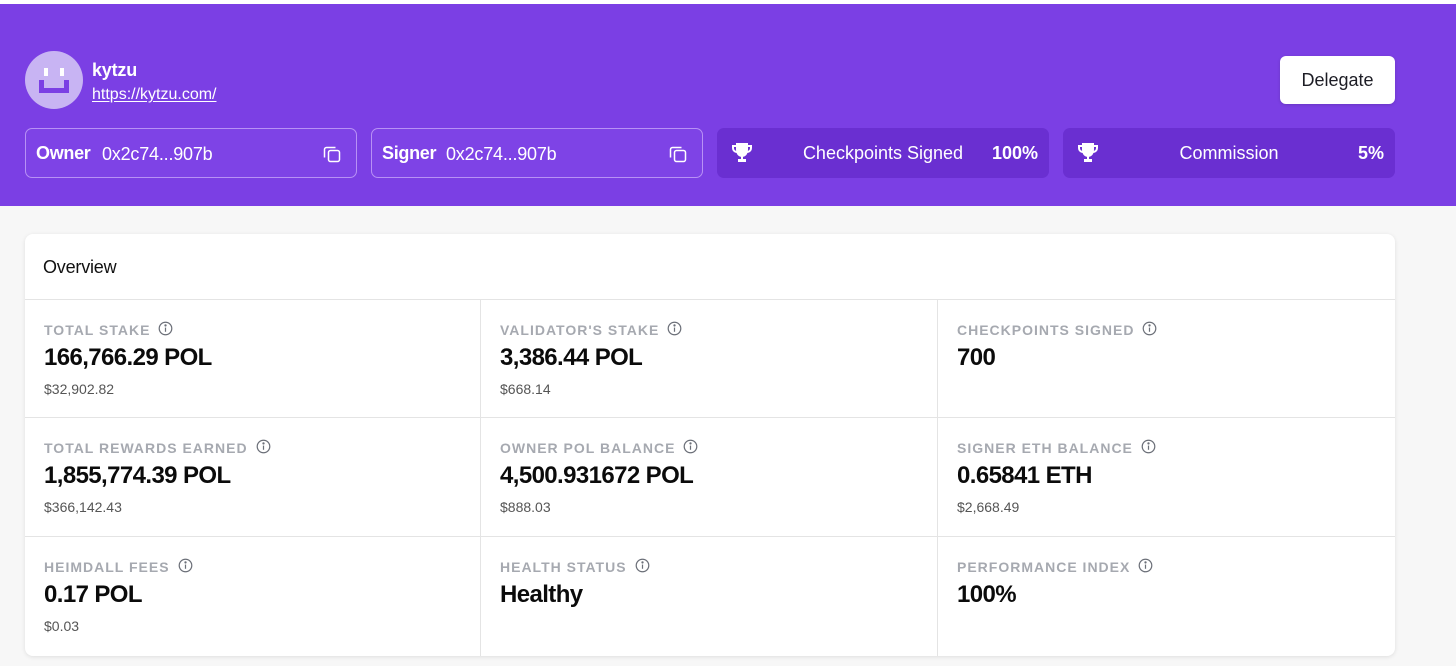 Image resolution: width=1456 pixels, height=666 pixels. What do you see at coordinates (146, 448) in the screenshot?
I see `metric-label: TOTAL REWARDS EARNED` at bounding box center [146, 448].